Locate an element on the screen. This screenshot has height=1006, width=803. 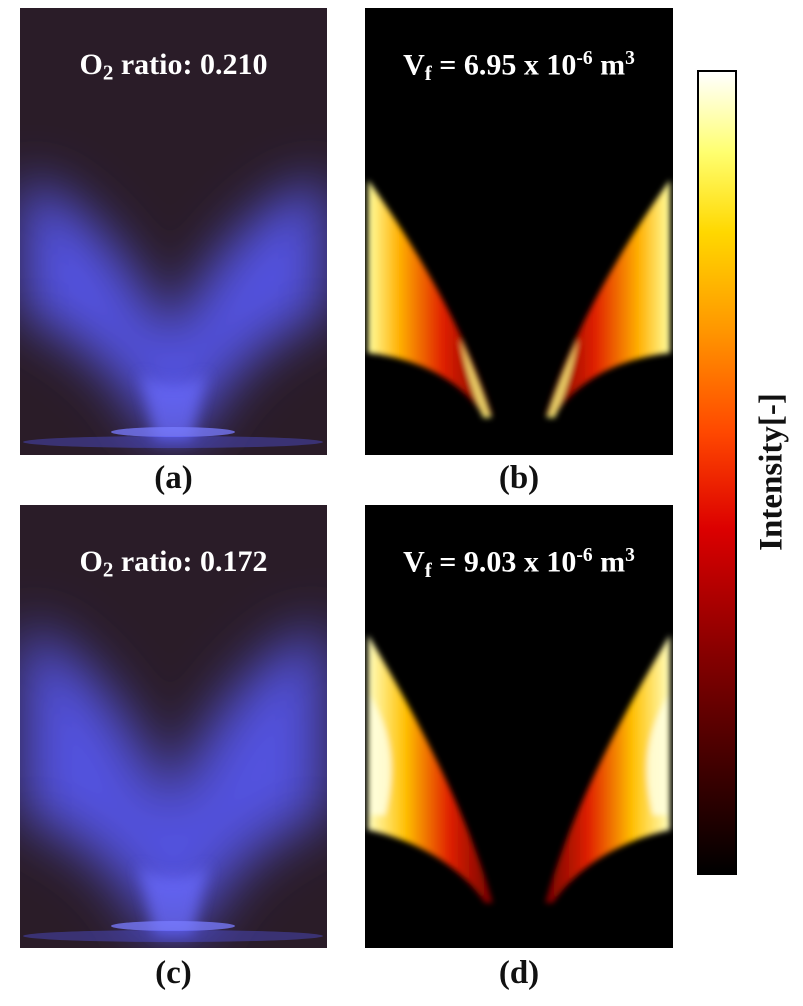
intensity-colorbar is located at coordinates (717, 472).